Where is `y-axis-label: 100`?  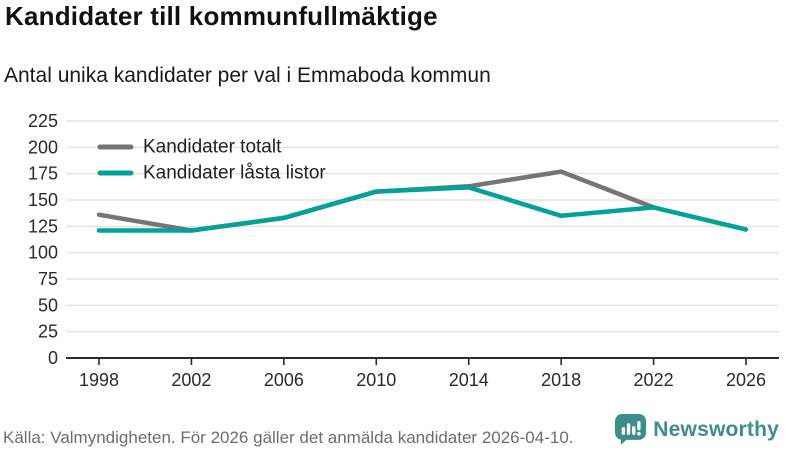
y-axis-label: 100 is located at coordinates (43, 253).